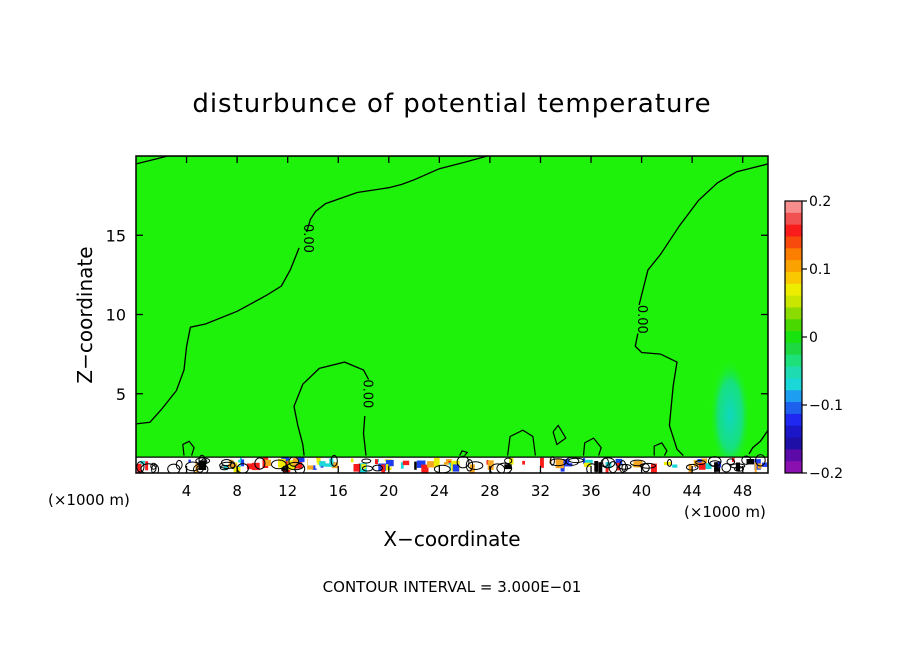 This screenshot has height=654, width=904. I want to click on contour-interval-footer: CONTOUR INTERVAL = 3.000E−01, so click(452, 587).